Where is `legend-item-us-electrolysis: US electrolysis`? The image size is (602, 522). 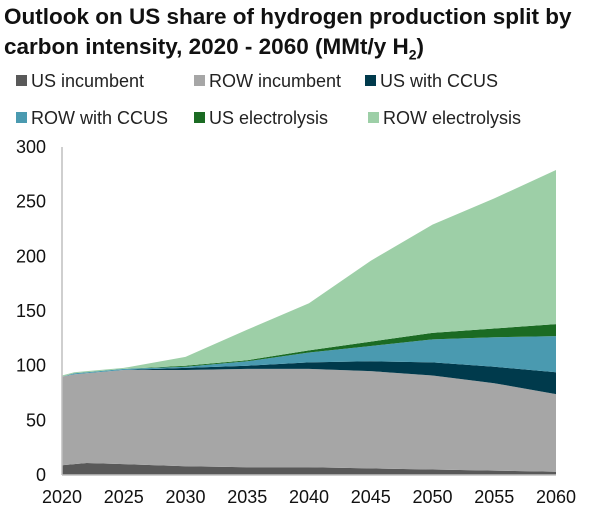
legend-item-us-electrolysis: US electrolysis is located at coordinates (261, 118).